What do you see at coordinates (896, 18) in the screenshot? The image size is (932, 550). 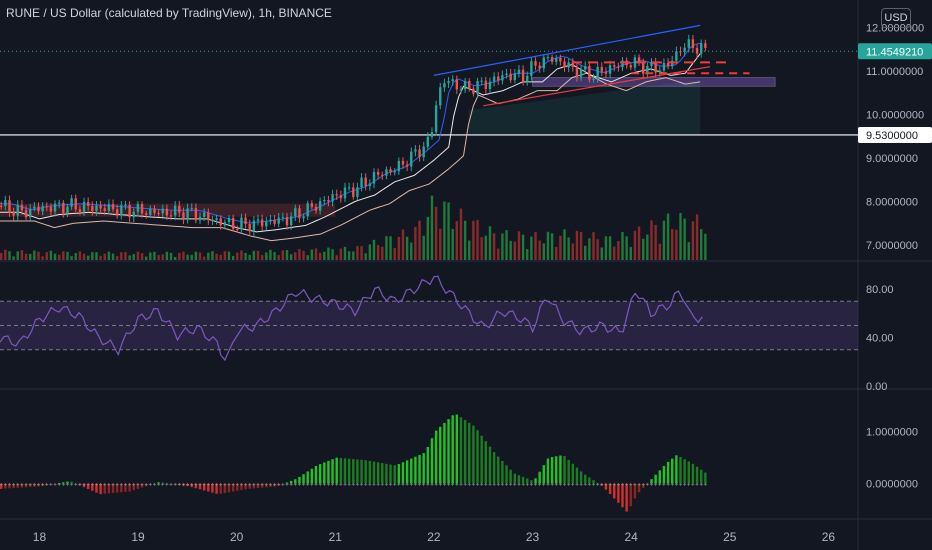 I see `currency-badge: USD` at bounding box center [896, 18].